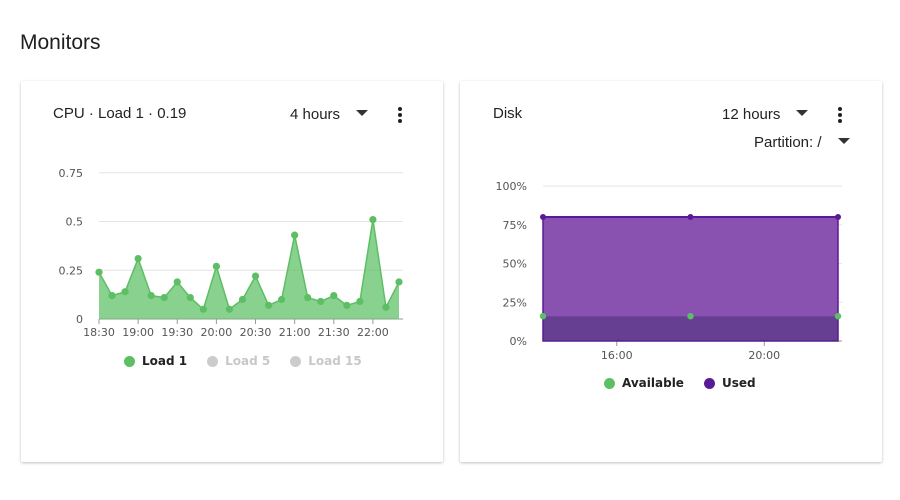  I want to click on page-title: Monitors, so click(60, 42).